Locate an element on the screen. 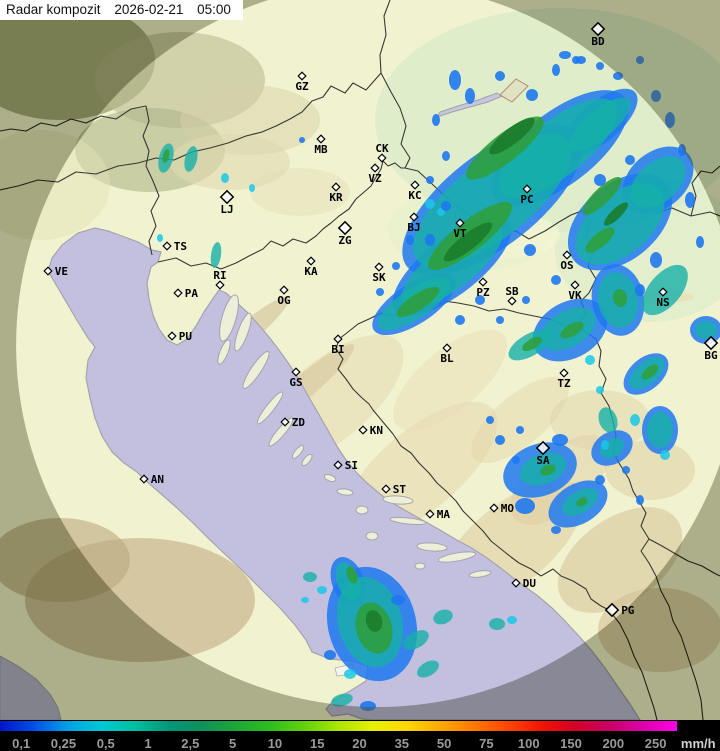 This screenshot has width=720, height=751. legend-tick: 0,5 is located at coordinates (105, 743).